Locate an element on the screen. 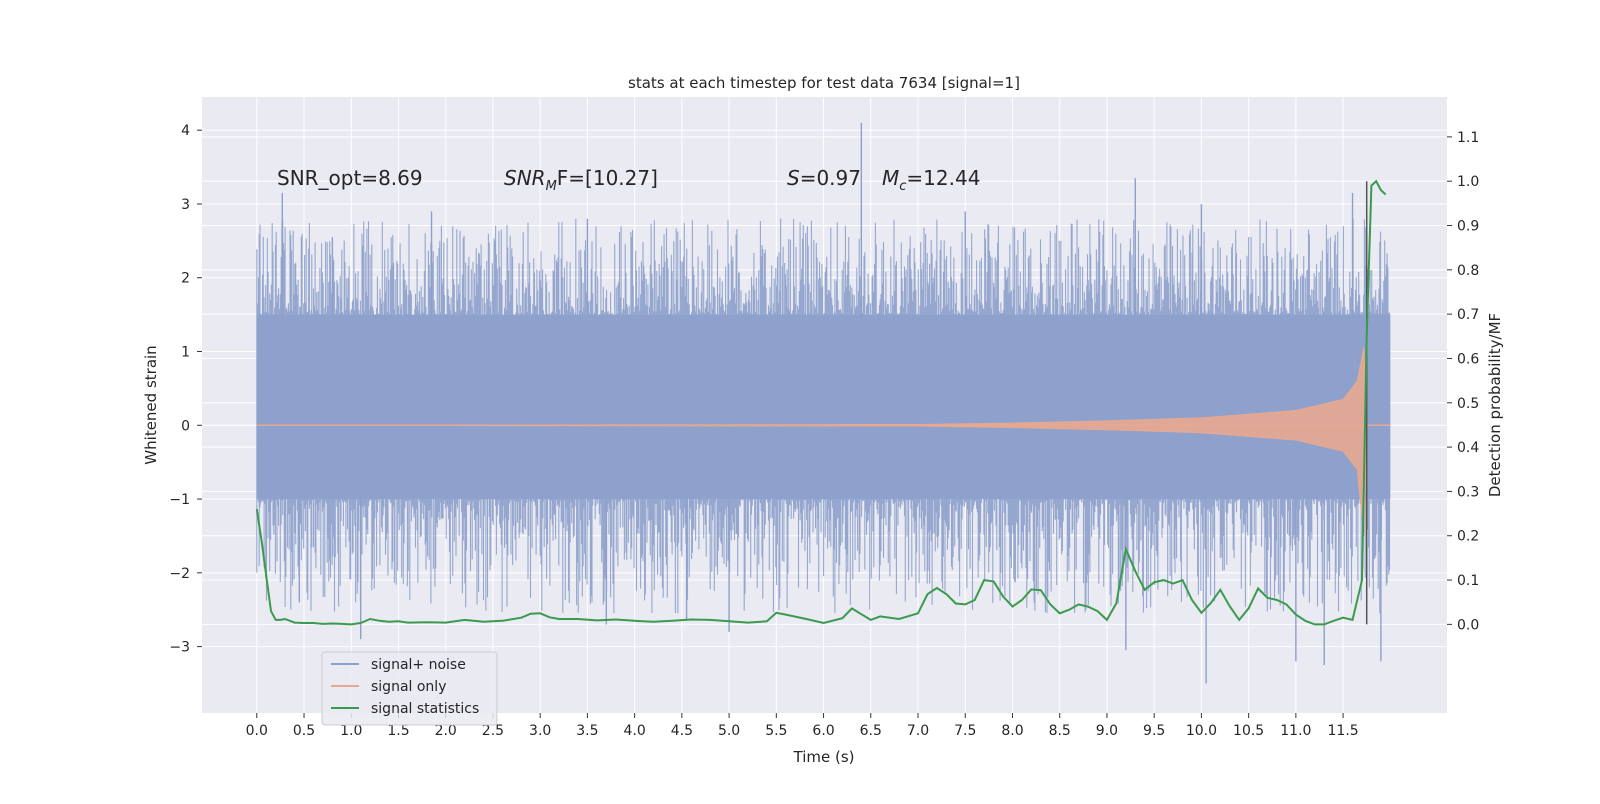 This screenshot has width=1600, height=804. x-tick-label: 3.5 is located at coordinates (587, 731).